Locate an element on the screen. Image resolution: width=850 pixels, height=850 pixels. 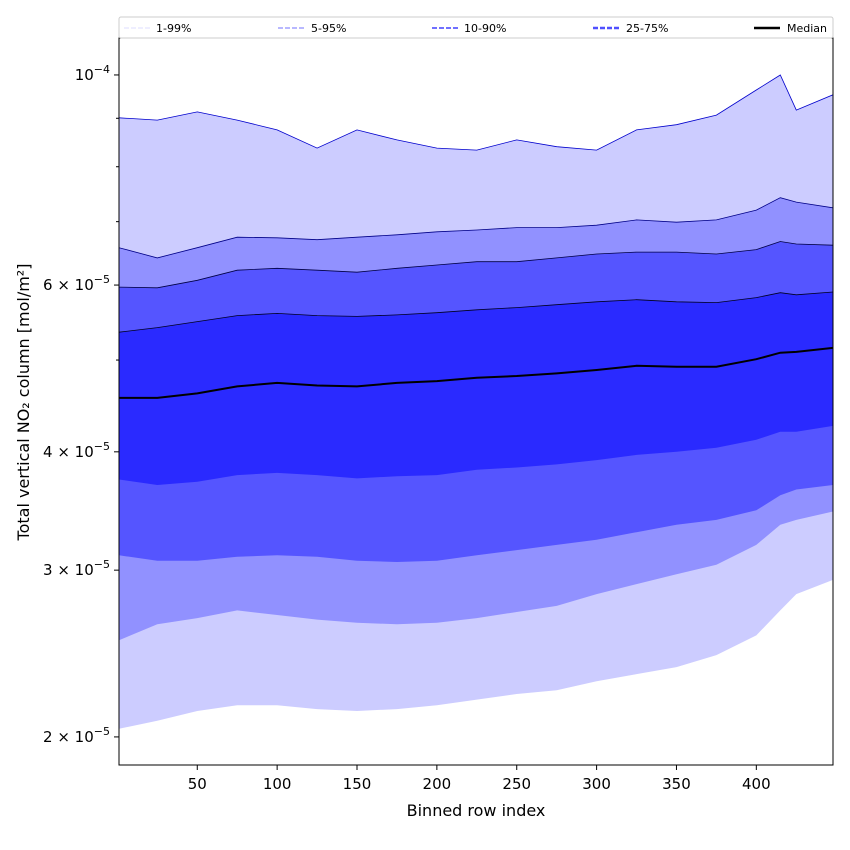
band-upper-edge-25-75% is located at coordinates (476, 312).